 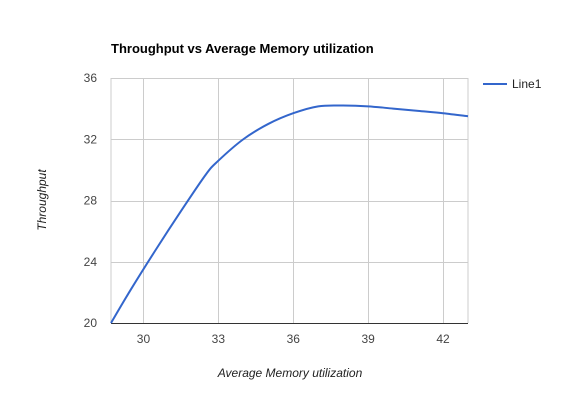 What do you see at coordinates (91, 78) in the screenshot?
I see `y-tick-label: 36` at bounding box center [91, 78].